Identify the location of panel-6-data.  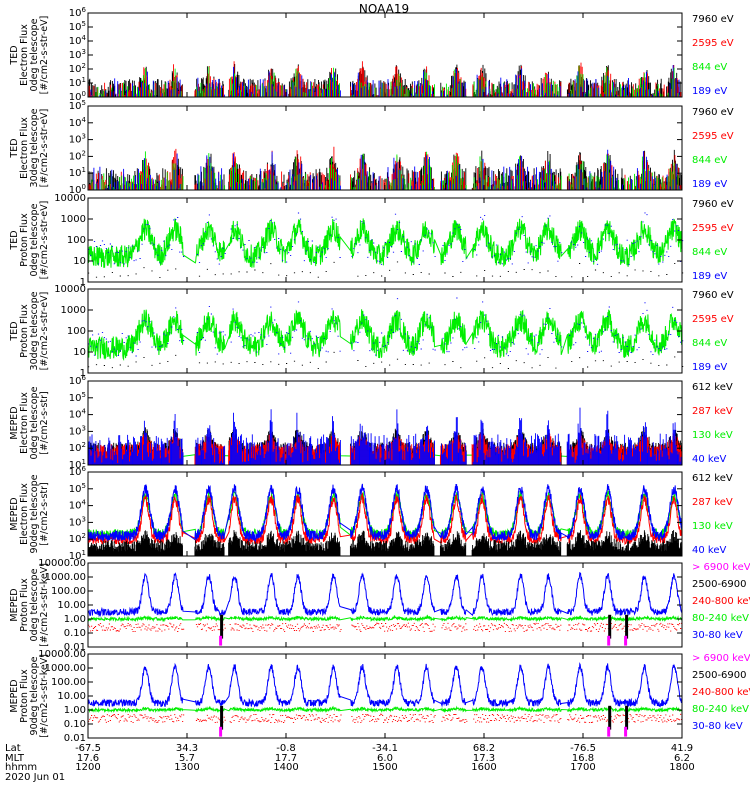
(385, 519).